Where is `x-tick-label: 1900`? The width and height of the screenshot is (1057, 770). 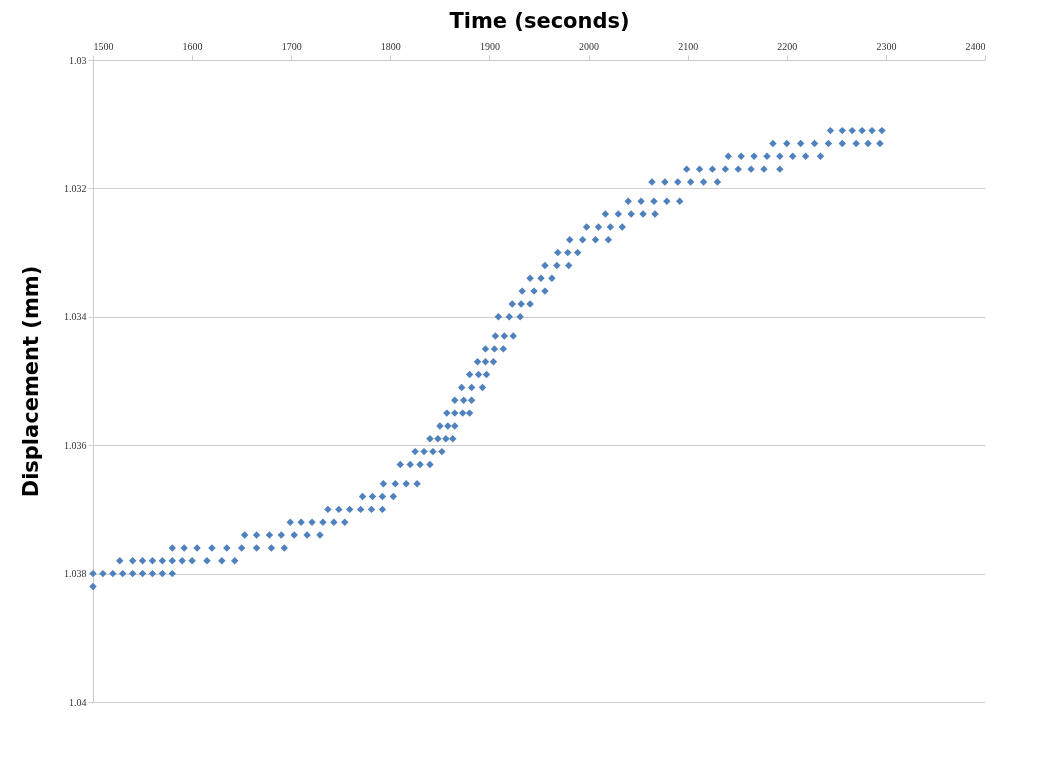 x-tick-label: 1900 is located at coordinates (489, 46).